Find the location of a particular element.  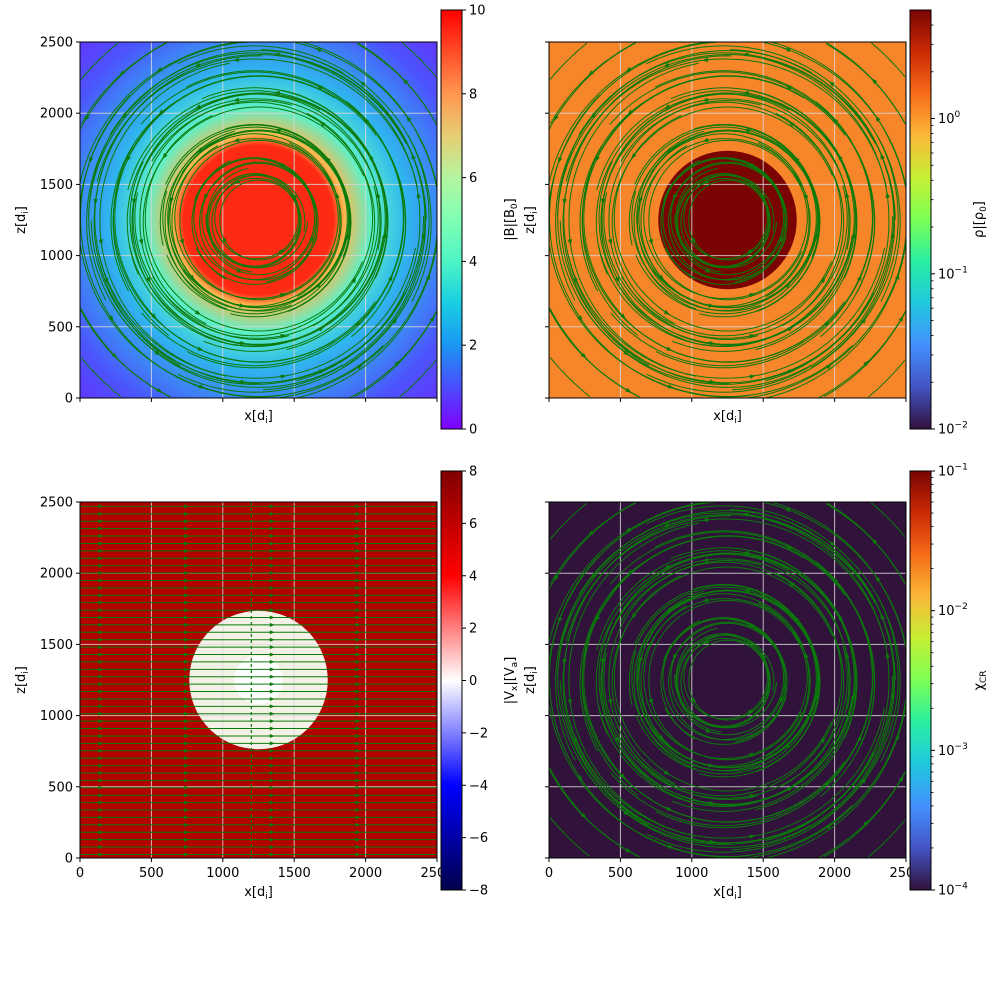

y-tick-label: 2000 is located at coordinates (56, 574).